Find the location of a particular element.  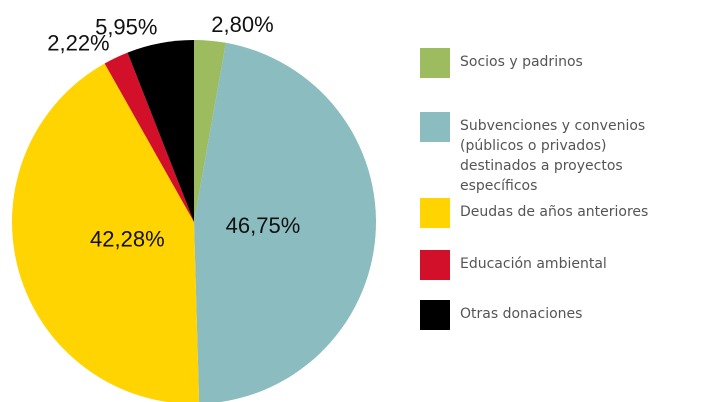

legend-item: Socios y padrinos is located at coordinates (552, 63).